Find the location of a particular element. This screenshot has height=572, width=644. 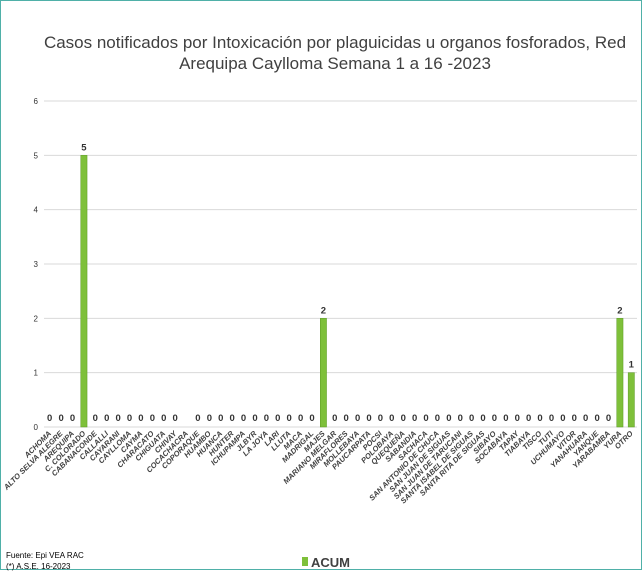

y-tick-label: 6 is located at coordinates (36, 101).